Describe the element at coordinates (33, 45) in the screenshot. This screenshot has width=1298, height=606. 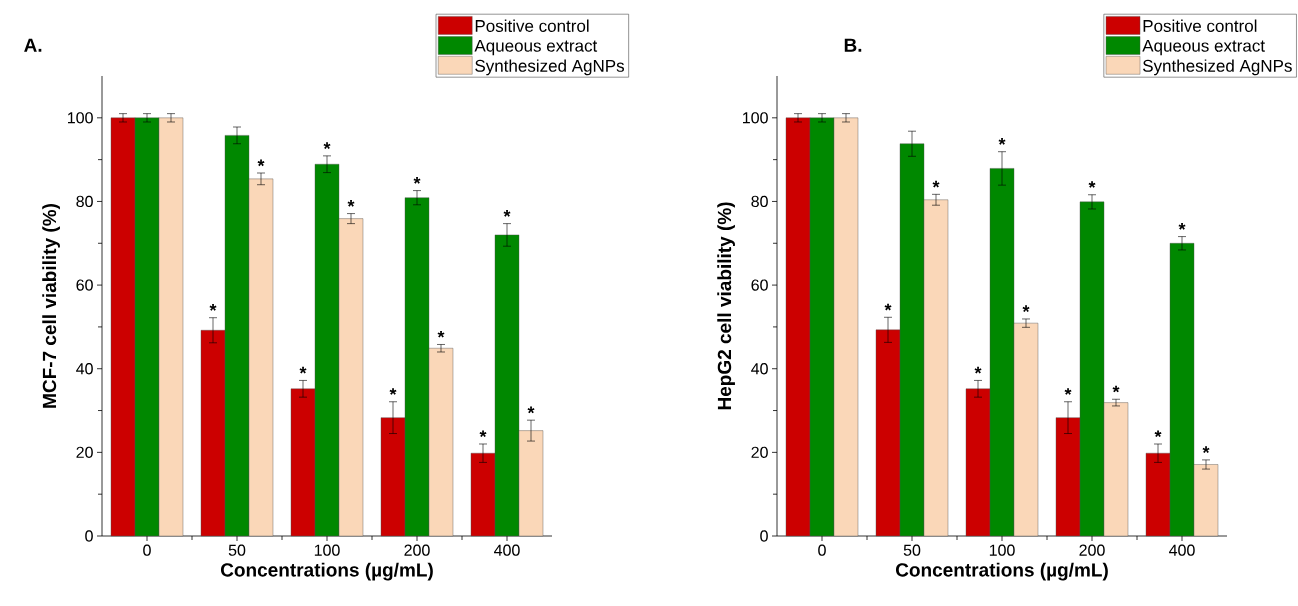
I see `chart-title: A.` at that location.